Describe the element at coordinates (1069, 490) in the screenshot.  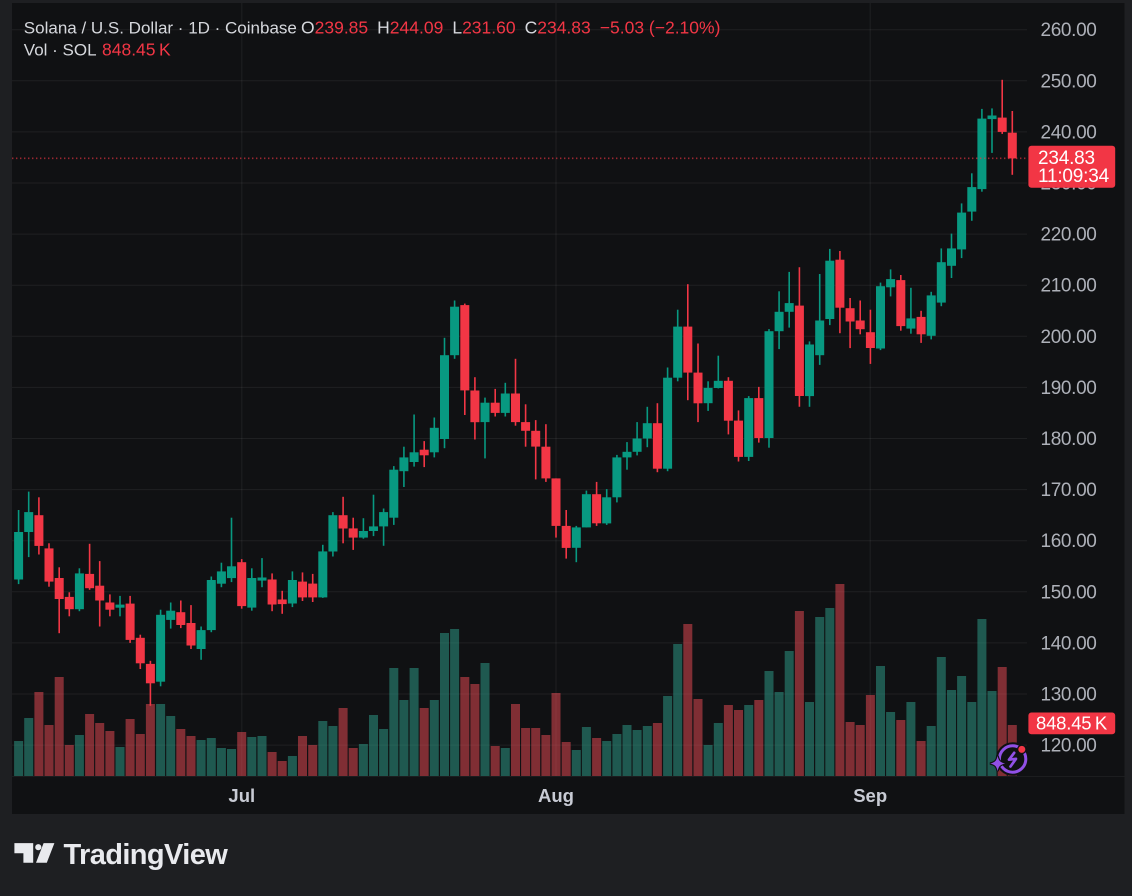
I see `svg-text: 170.00` at that location.